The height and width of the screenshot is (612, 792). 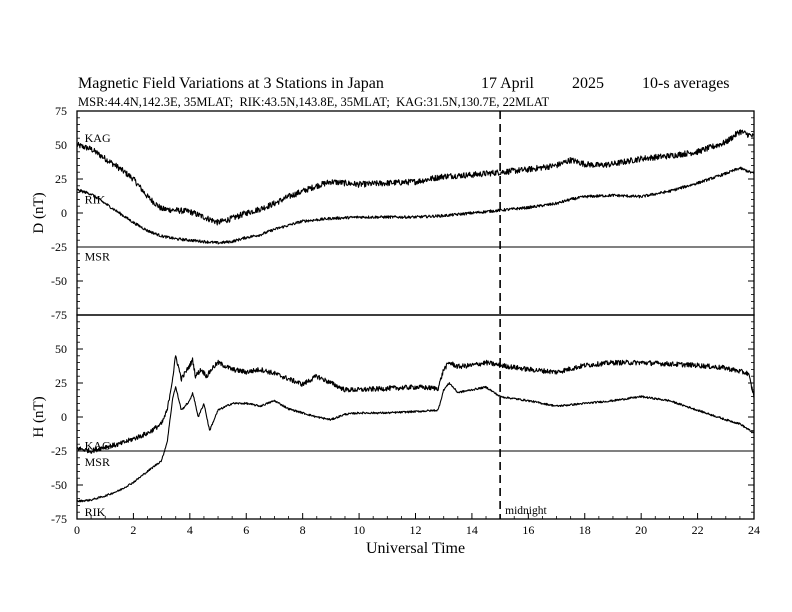 I want to click on x-tick-label: 8, so click(x=303, y=530).